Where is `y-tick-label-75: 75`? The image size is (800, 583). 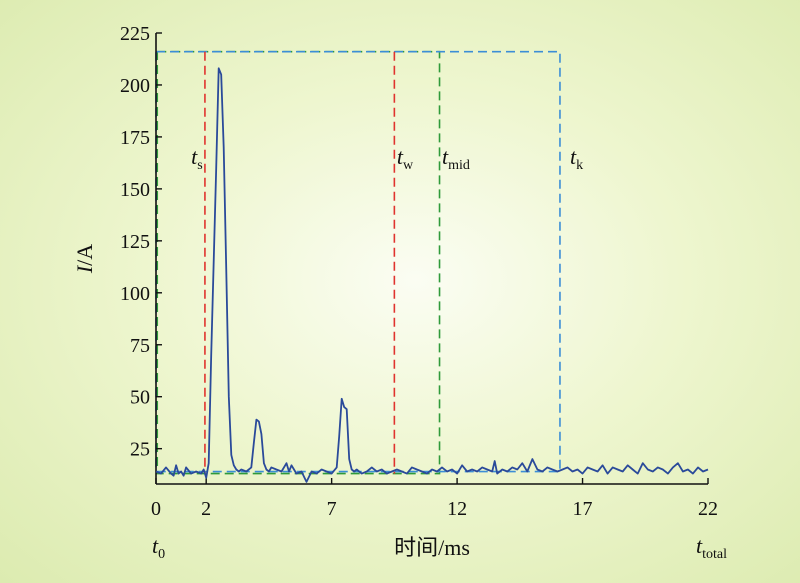
y-tick-label-75: 75 is located at coordinates (140, 346).